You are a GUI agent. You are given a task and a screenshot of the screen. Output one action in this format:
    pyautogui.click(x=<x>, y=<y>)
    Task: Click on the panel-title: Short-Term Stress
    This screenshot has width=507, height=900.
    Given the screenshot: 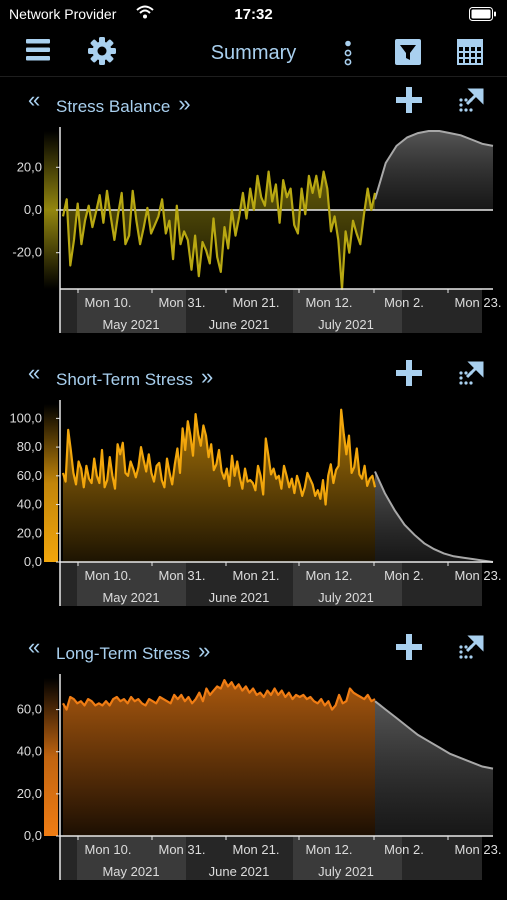 What is the action you would take?
    pyautogui.click(x=124, y=379)
    